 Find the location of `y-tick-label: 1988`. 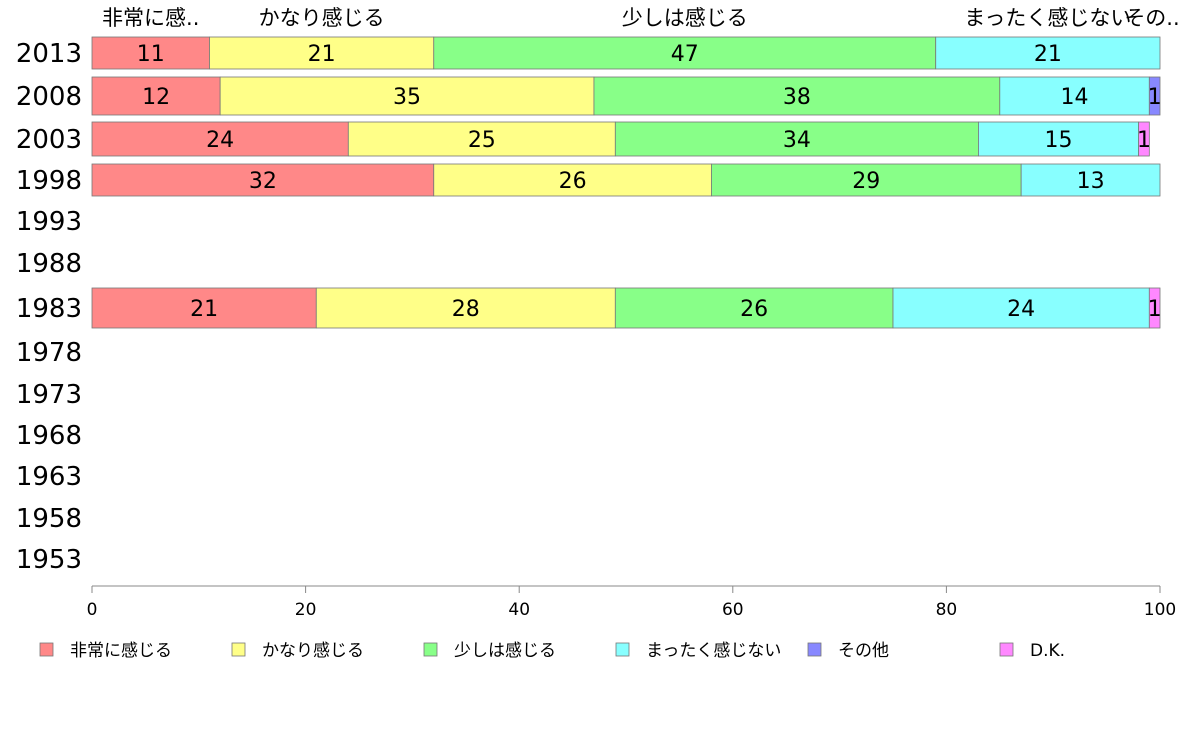

y-tick-label: 1988 is located at coordinates (49, 264).